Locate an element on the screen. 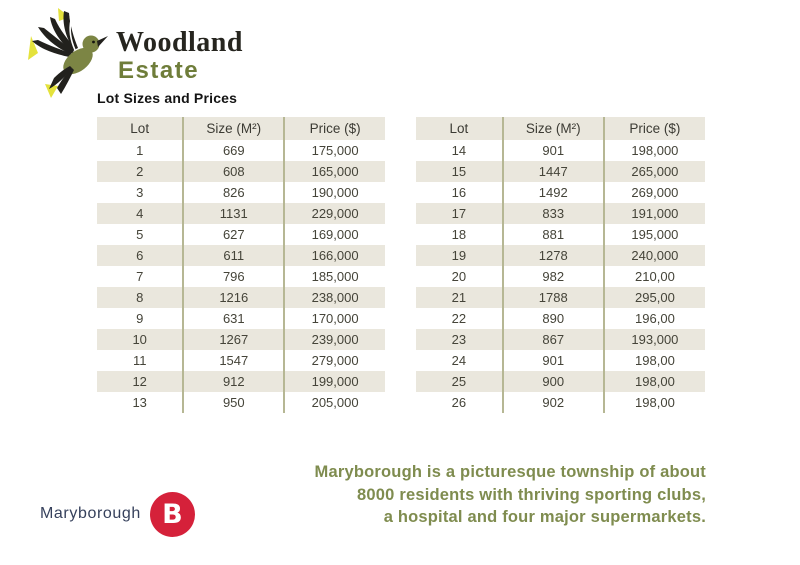  table-row: 24 901 198,00 is located at coordinates (560, 360).